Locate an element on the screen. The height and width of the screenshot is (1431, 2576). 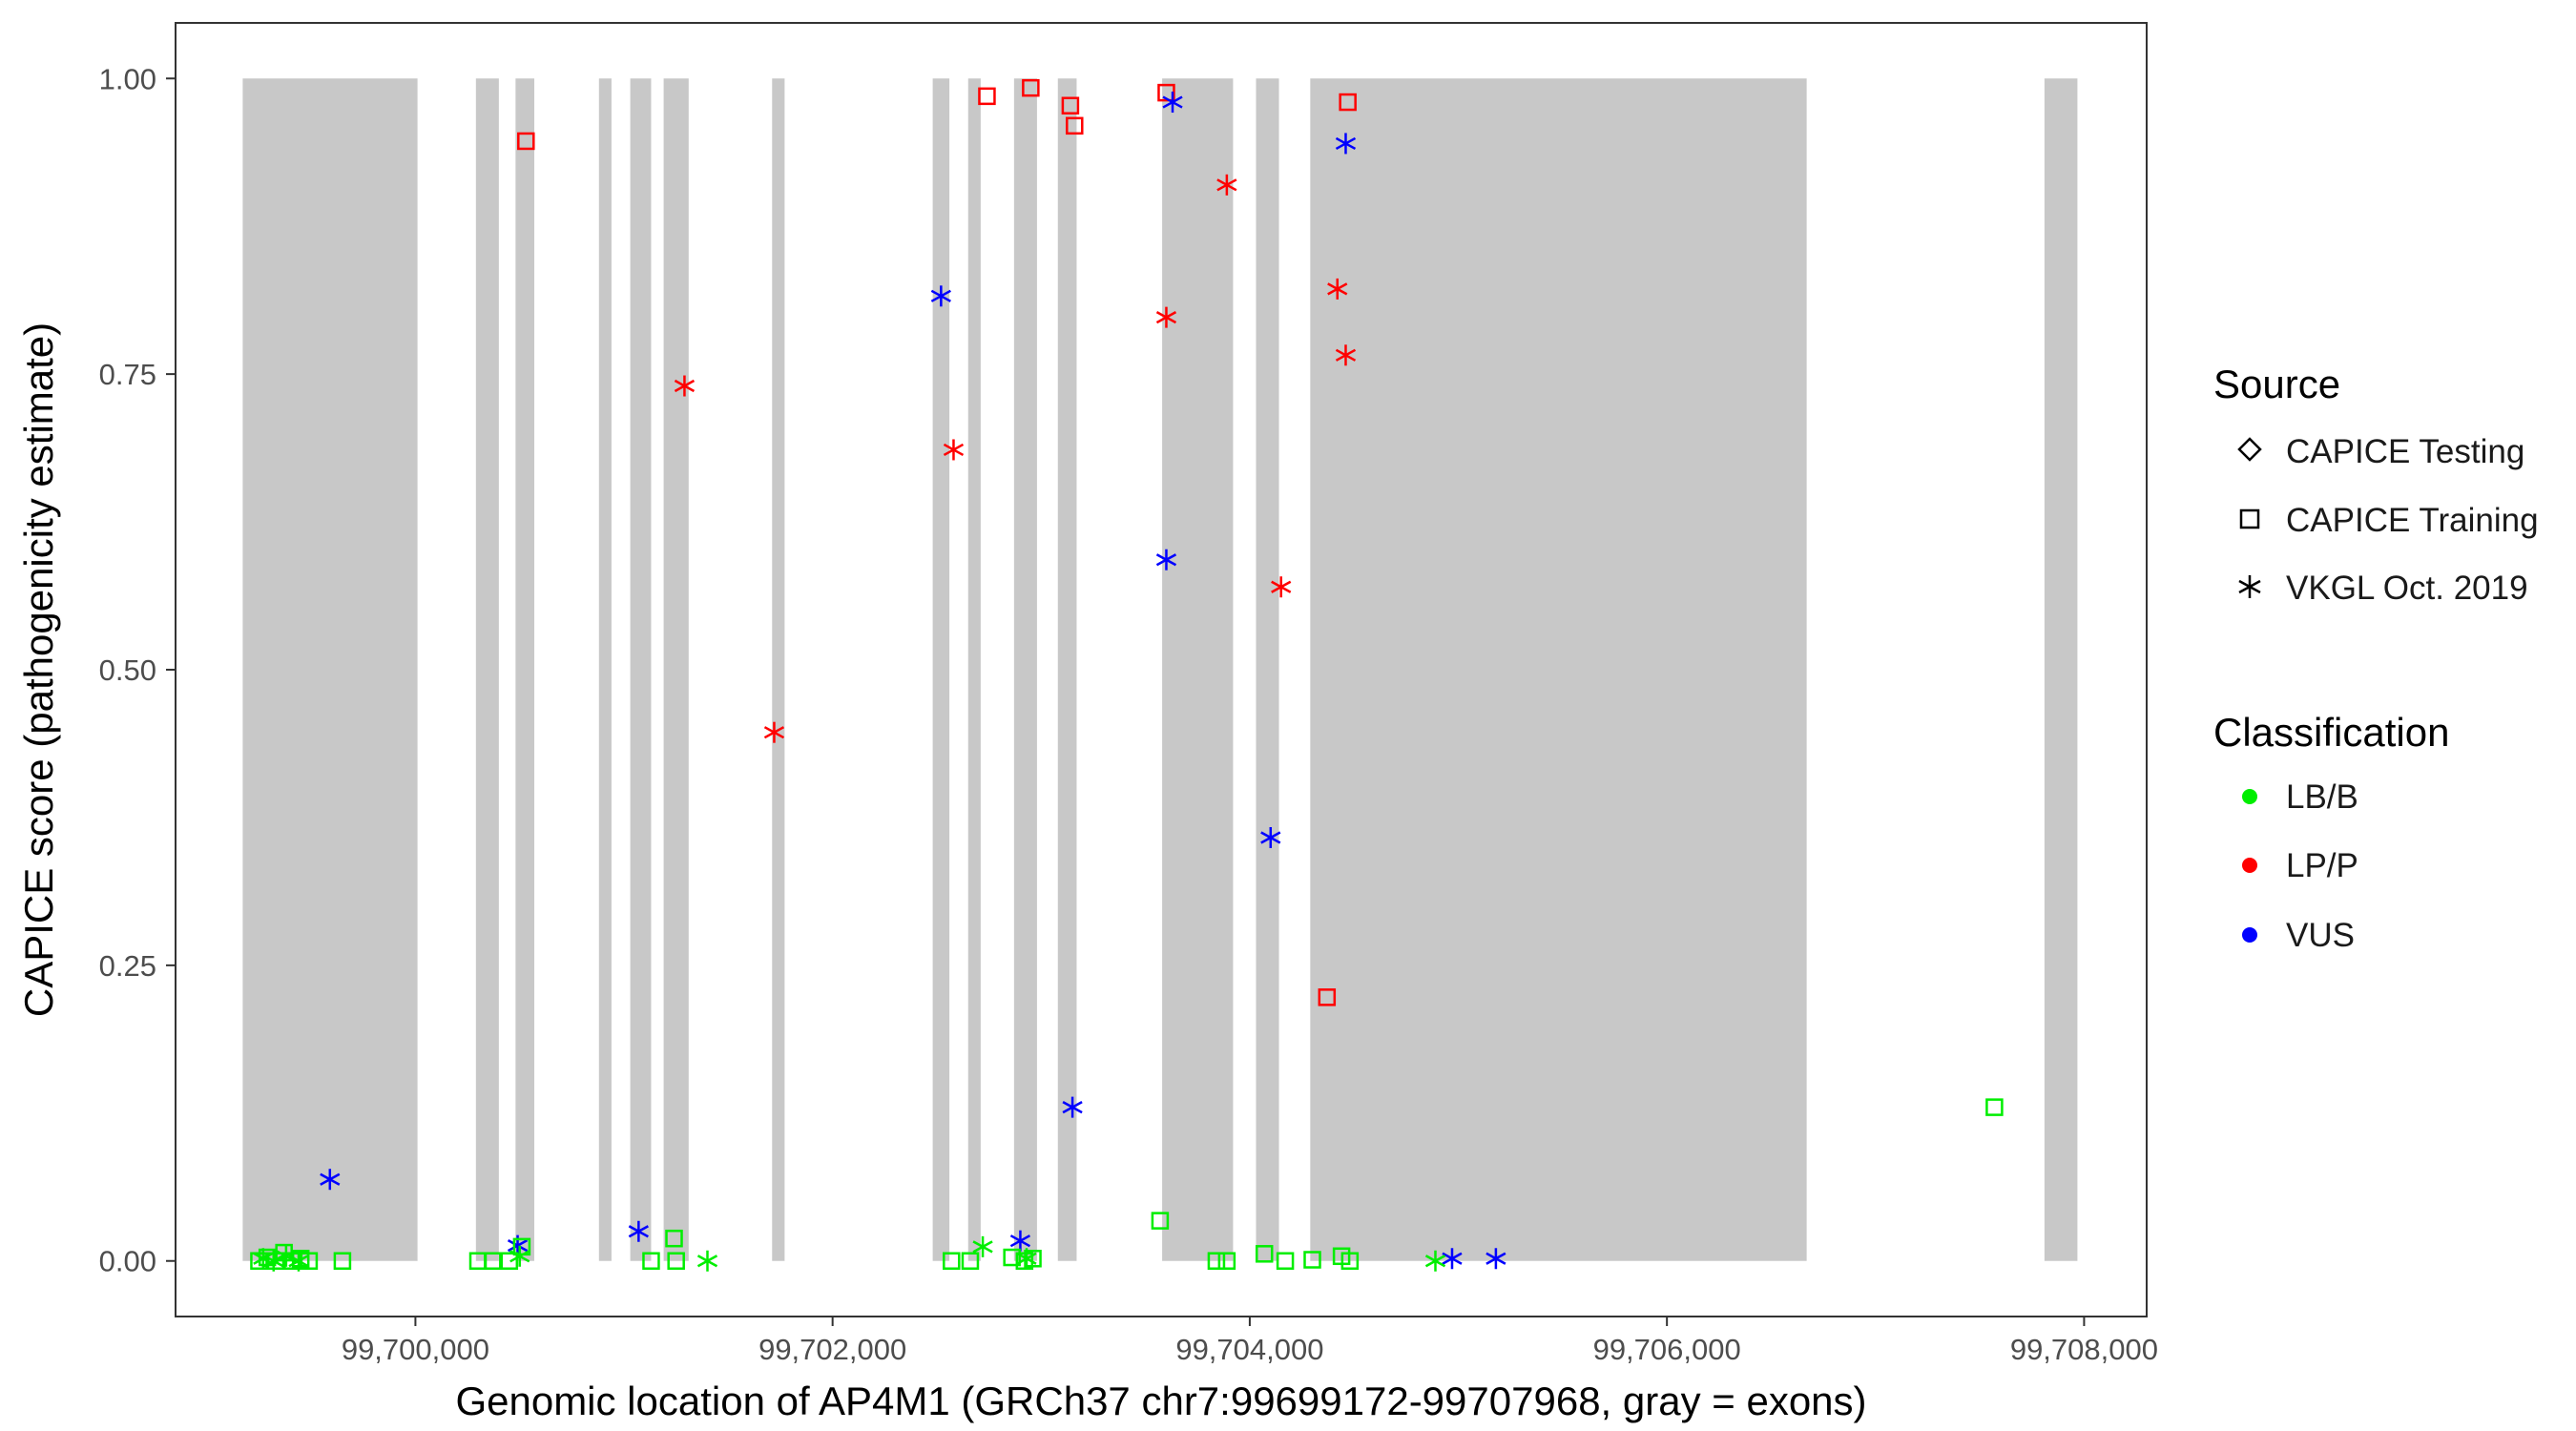
legend-item-capice-testing: CAPICE Testing is located at coordinates (2380, 452).